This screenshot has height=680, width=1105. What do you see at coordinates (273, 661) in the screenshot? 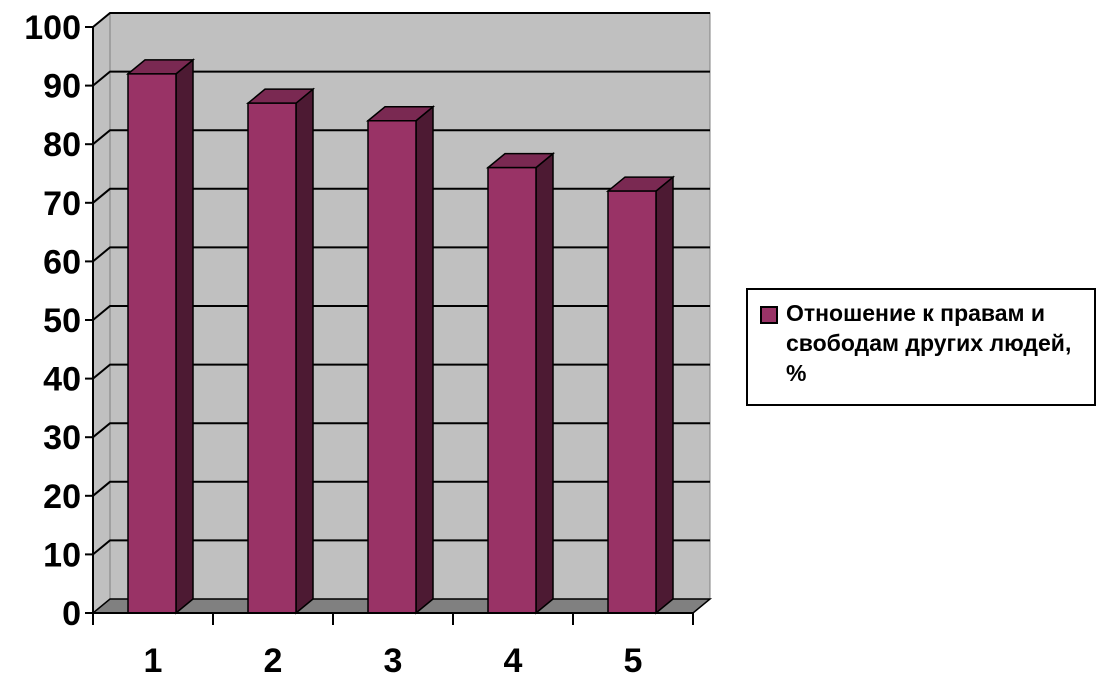
I see `x-tick-label: 2` at bounding box center [273, 661].